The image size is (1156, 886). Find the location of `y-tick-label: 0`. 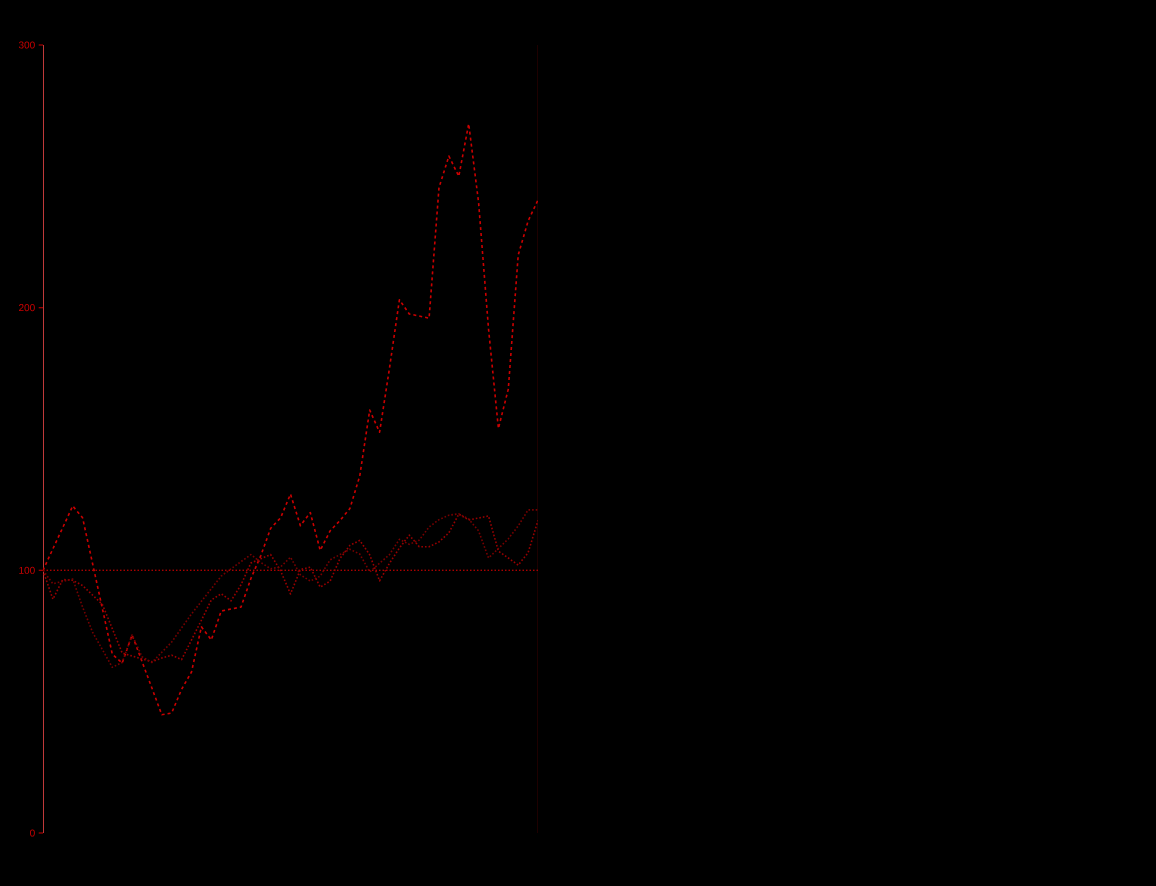

y-tick-label: 0 is located at coordinates (32, 833).